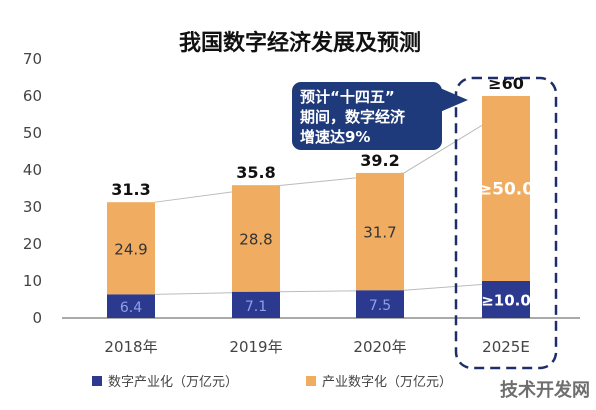 Image resolution: width=596 pixels, height=410 pixels. What do you see at coordinates (300, 43) in the screenshot?
I see `chart-title: 我国数字经济发展及预测` at bounding box center [300, 43].